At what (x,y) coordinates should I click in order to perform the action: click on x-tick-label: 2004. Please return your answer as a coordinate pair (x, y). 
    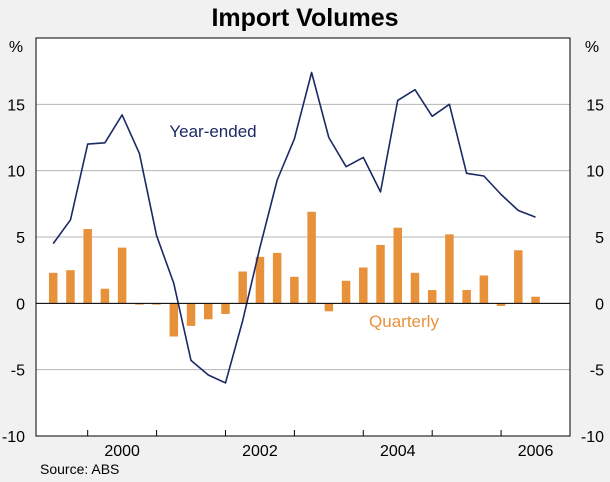
    Looking at the image, I should click on (398, 451).